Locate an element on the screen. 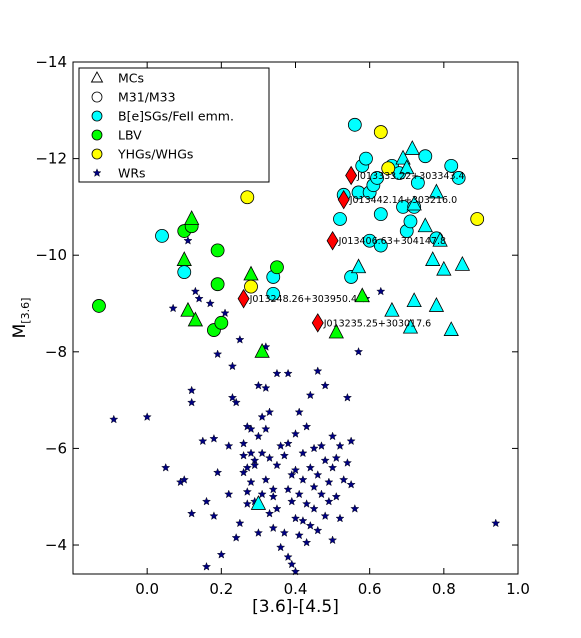 This screenshot has height=638, width=581. x-tick-label: 0.8 is located at coordinates (444, 589).